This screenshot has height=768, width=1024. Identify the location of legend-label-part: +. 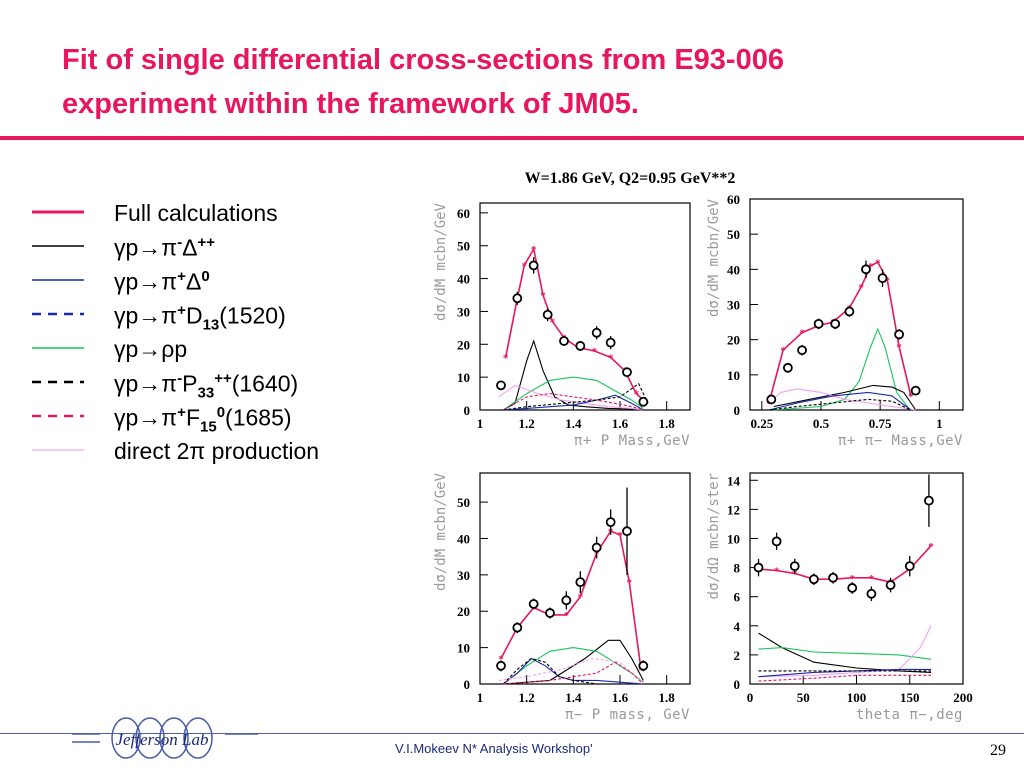
(181, 412).